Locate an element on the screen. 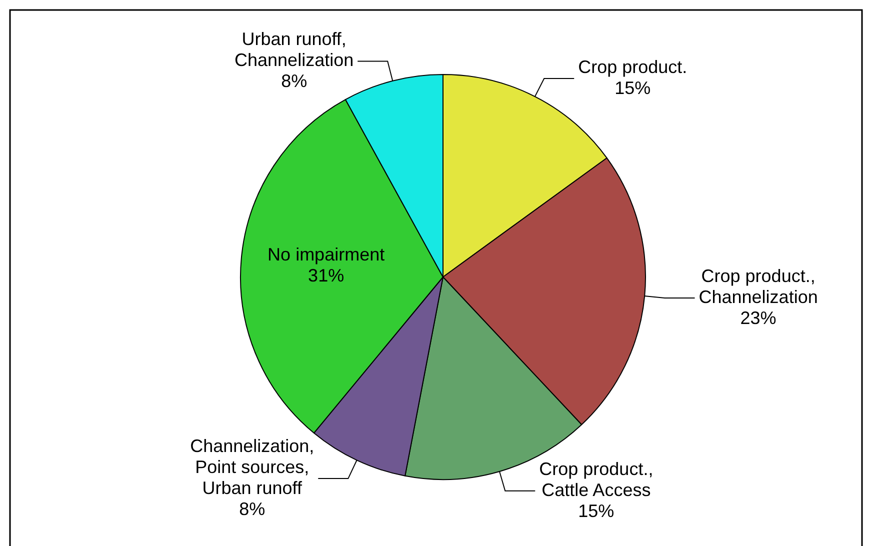 The image size is (872, 546). slice-label: Crop product., Channelization is located at coordinates (758, 286).